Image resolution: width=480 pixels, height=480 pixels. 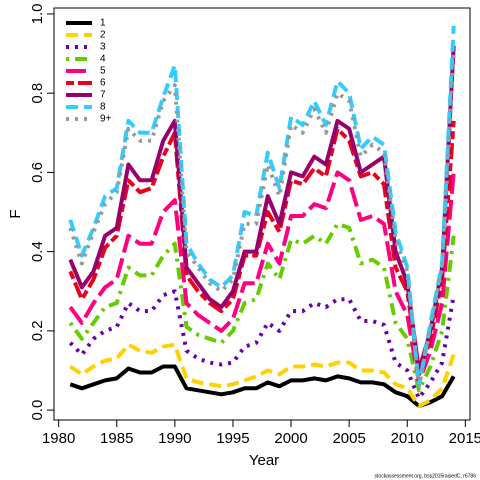 What do you see at coordinates (290, 438) in the screenshot?
I see `x-tick-label: 2000` at bounding box center [290, 438].